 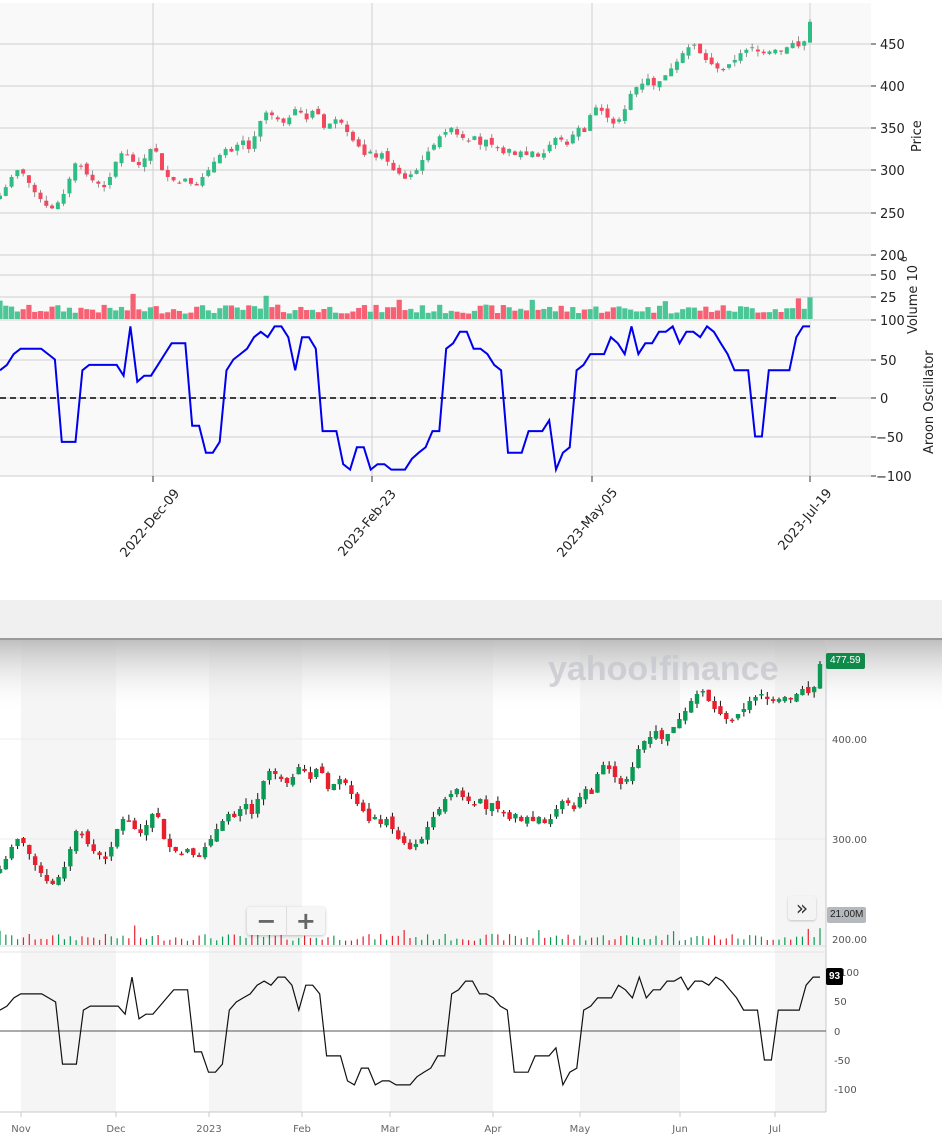 I want to click on month-label: Jul, so click(x=774, y=1129).